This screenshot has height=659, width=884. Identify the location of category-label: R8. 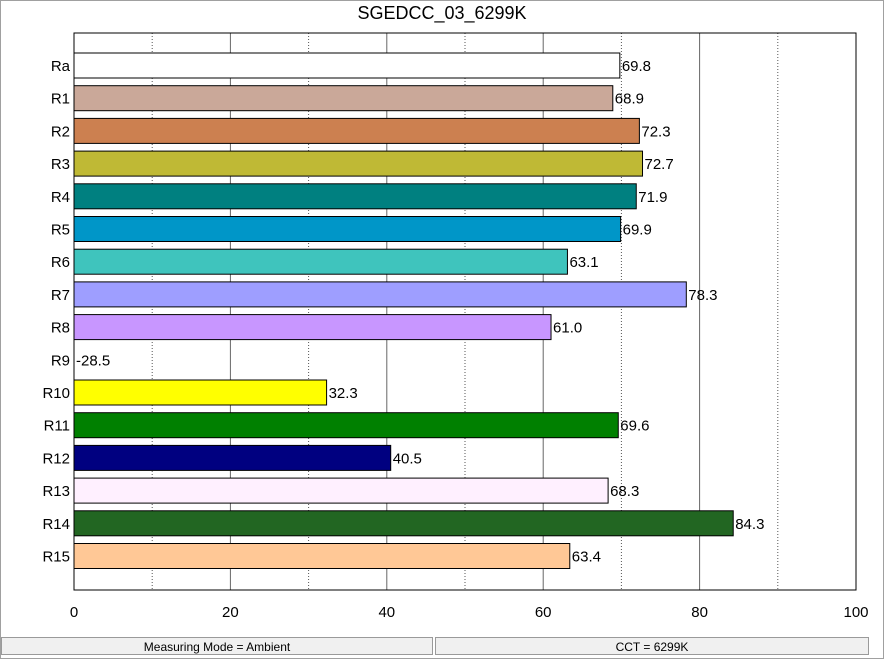
(60, 328).